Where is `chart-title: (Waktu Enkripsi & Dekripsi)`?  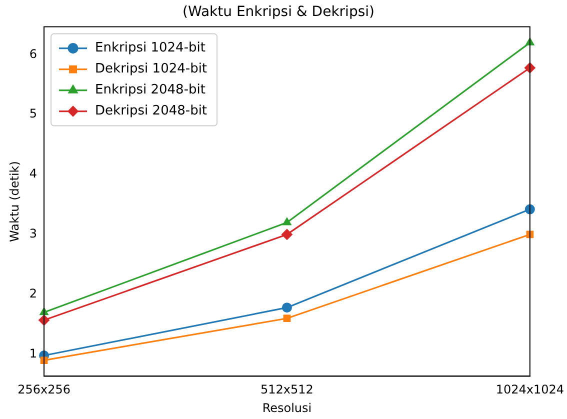
chart-title: (Waktu Enkripsi & Dekripsi) is located at coordinates (278, 12).